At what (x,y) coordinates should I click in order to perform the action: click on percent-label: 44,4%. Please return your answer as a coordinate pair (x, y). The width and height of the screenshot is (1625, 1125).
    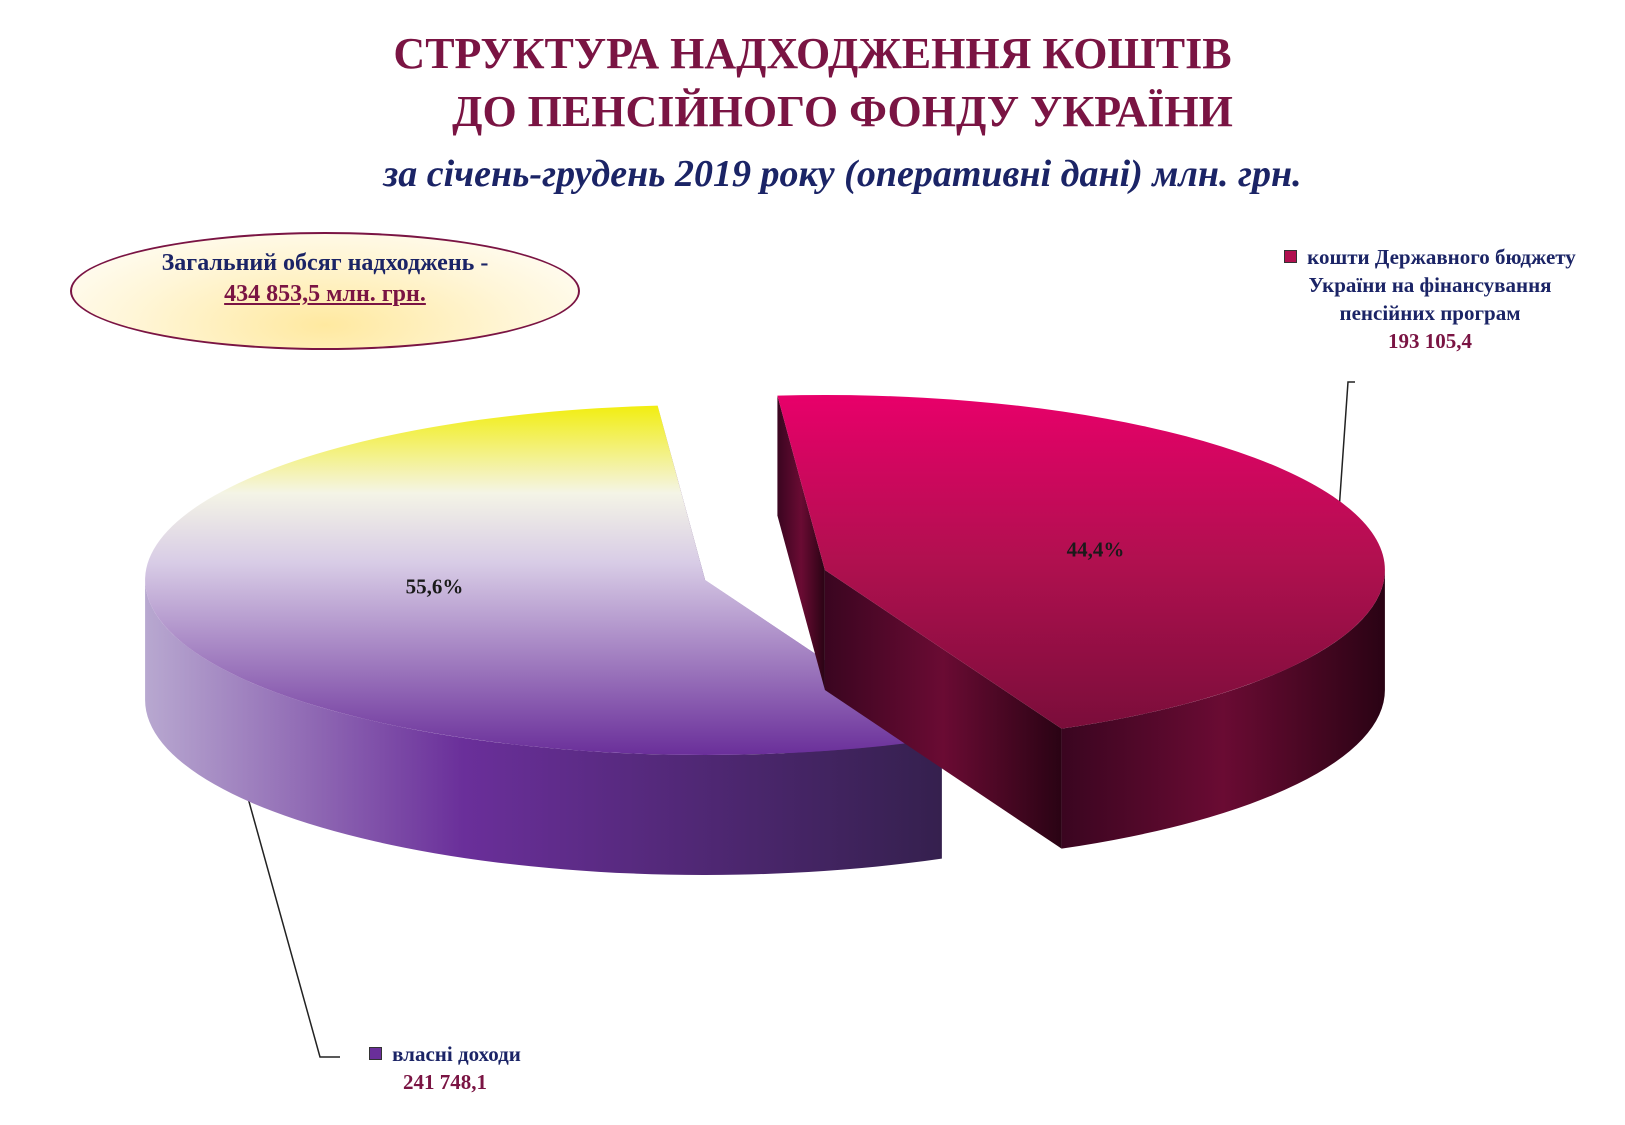
    Looking at the image, I should click on (1096, 549).